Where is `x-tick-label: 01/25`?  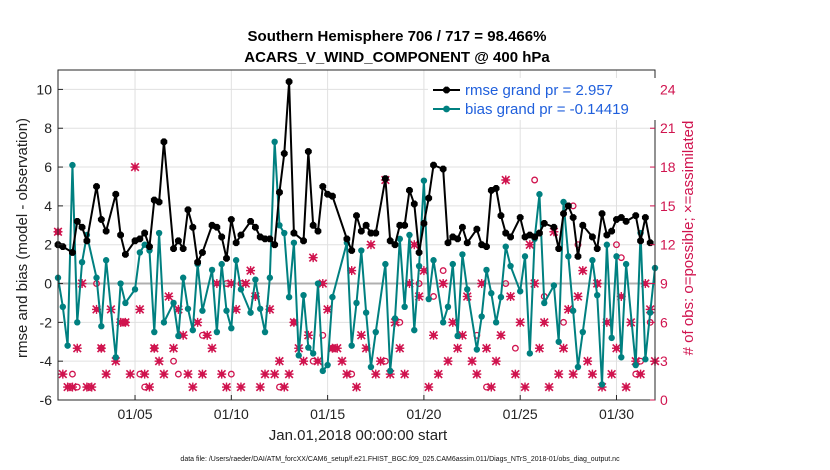
x-tick-label: 01/25 is located at coordinates (520, 414).